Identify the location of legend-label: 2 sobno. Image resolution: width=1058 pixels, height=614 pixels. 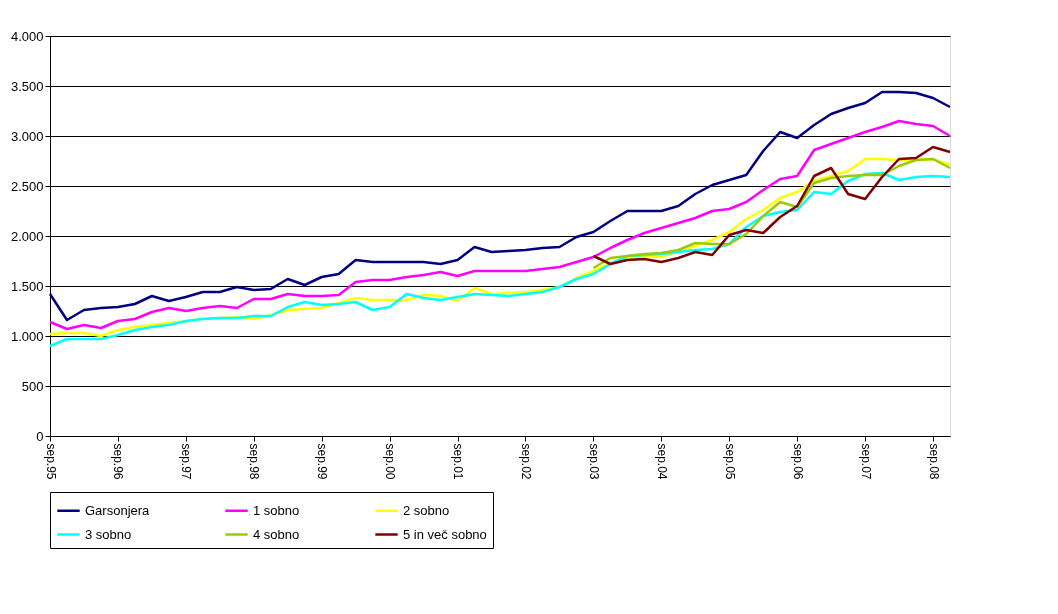
(426, 510).